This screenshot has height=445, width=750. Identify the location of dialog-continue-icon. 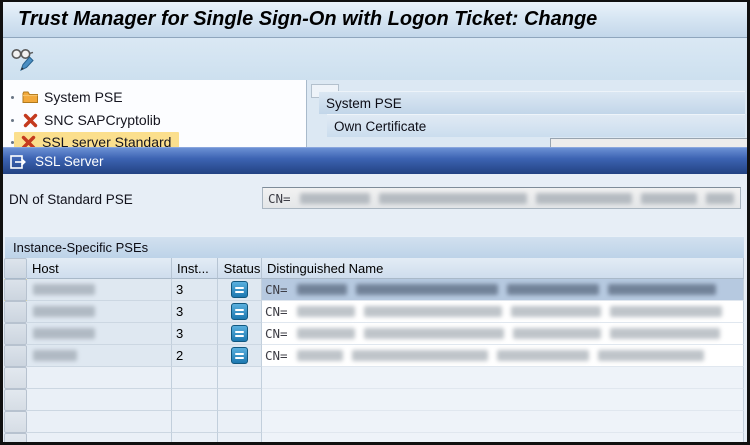
(19, 161).